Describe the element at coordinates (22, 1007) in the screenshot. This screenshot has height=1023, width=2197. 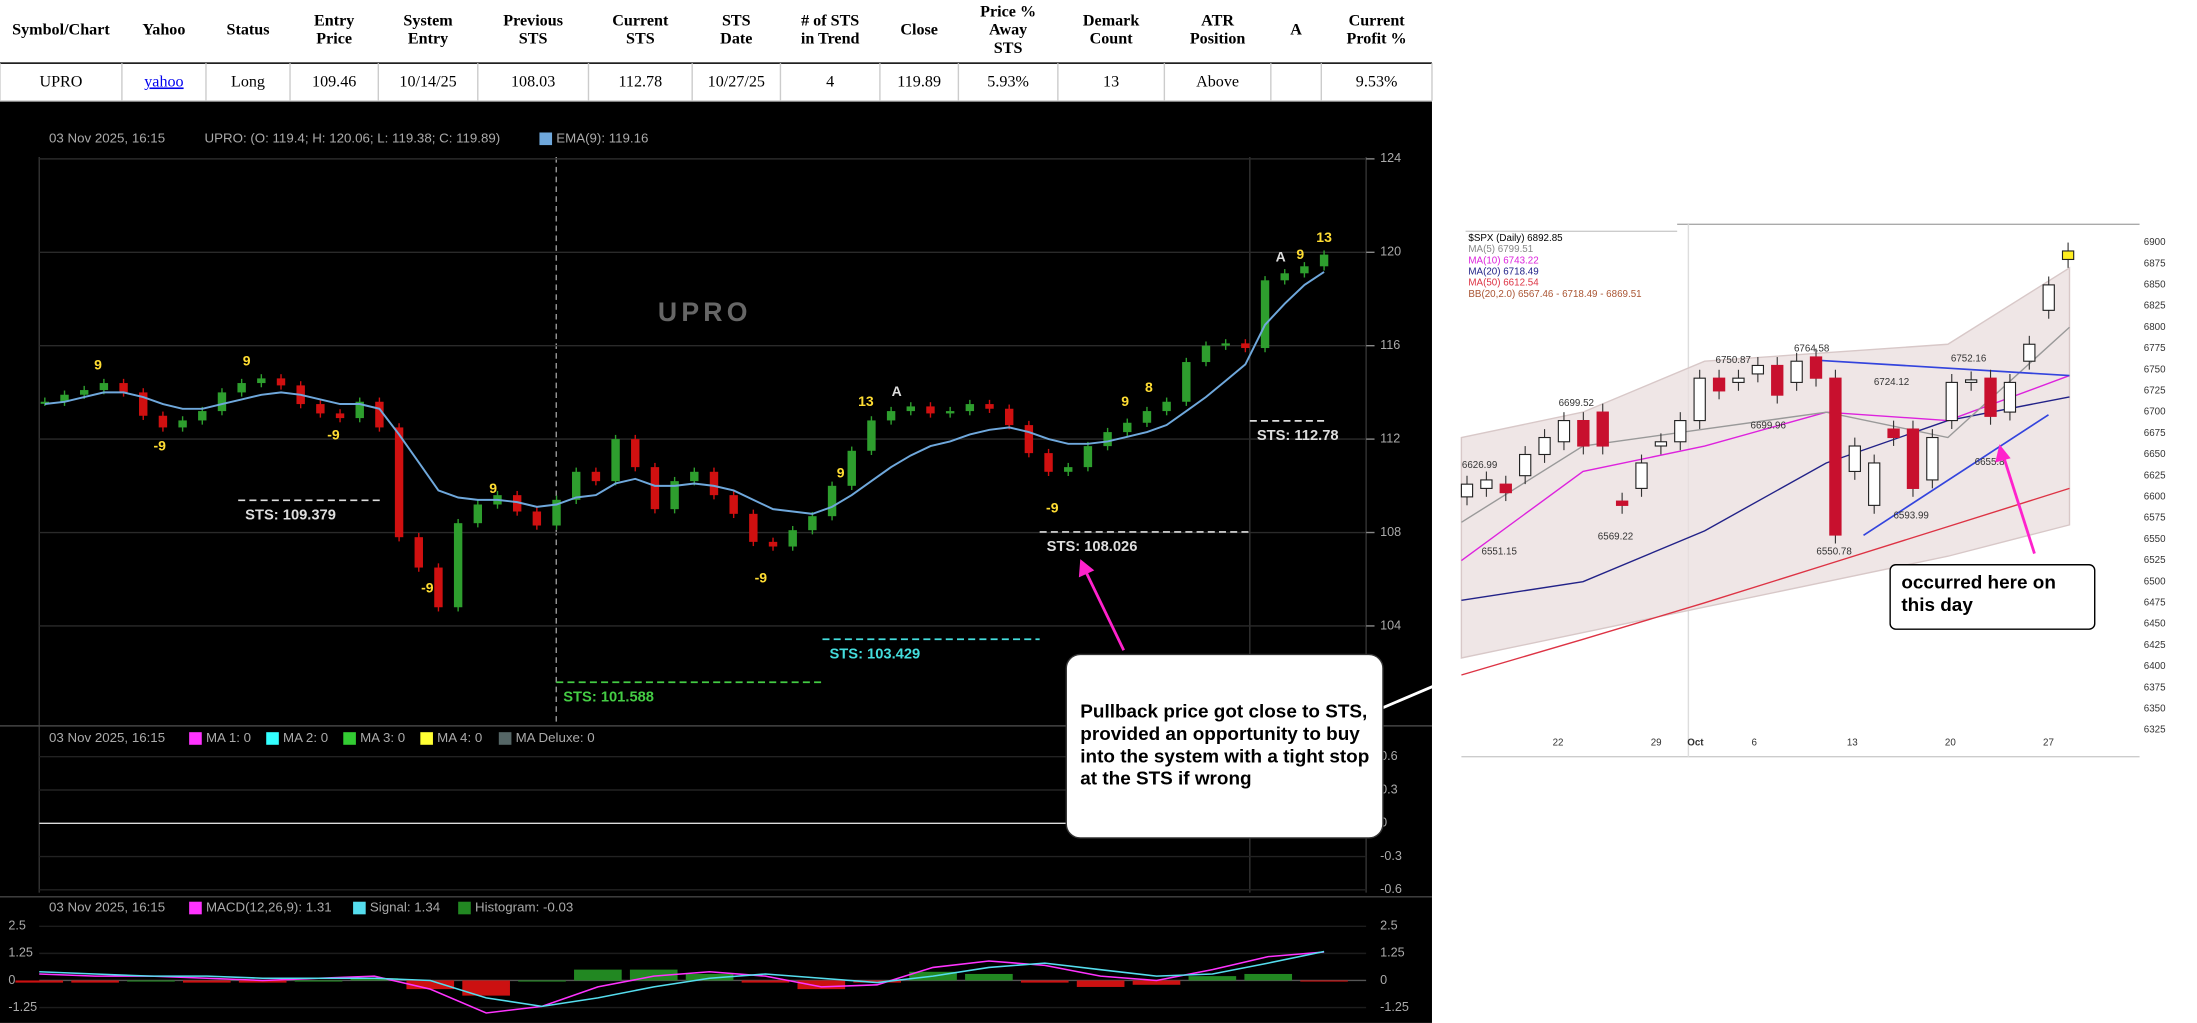
I see `y-tick-label: -1.25` at that location.